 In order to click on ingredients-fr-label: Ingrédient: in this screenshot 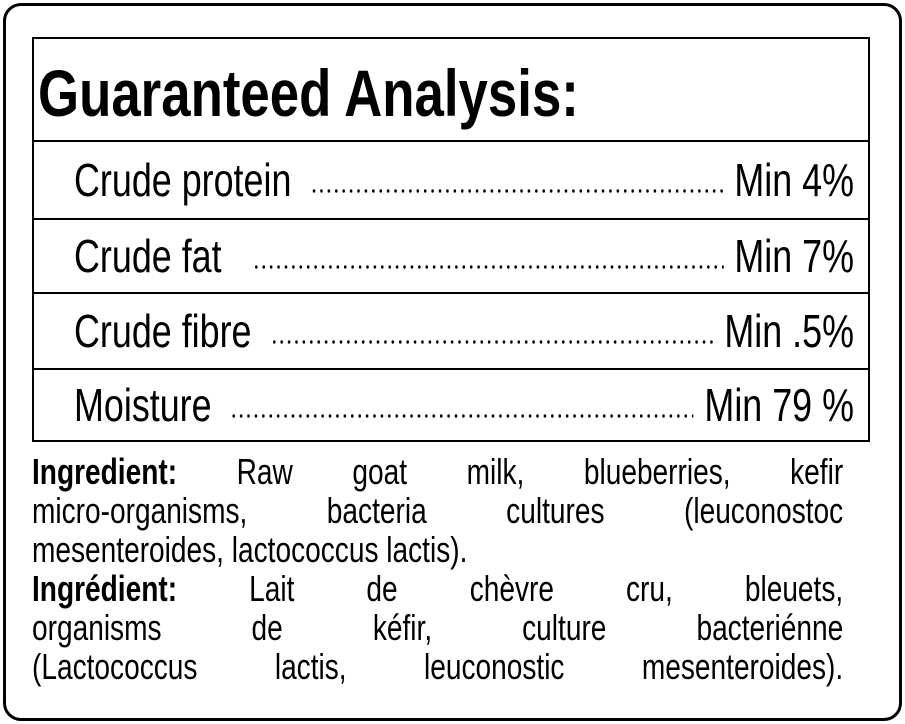, I will do `click(105, 588)`.